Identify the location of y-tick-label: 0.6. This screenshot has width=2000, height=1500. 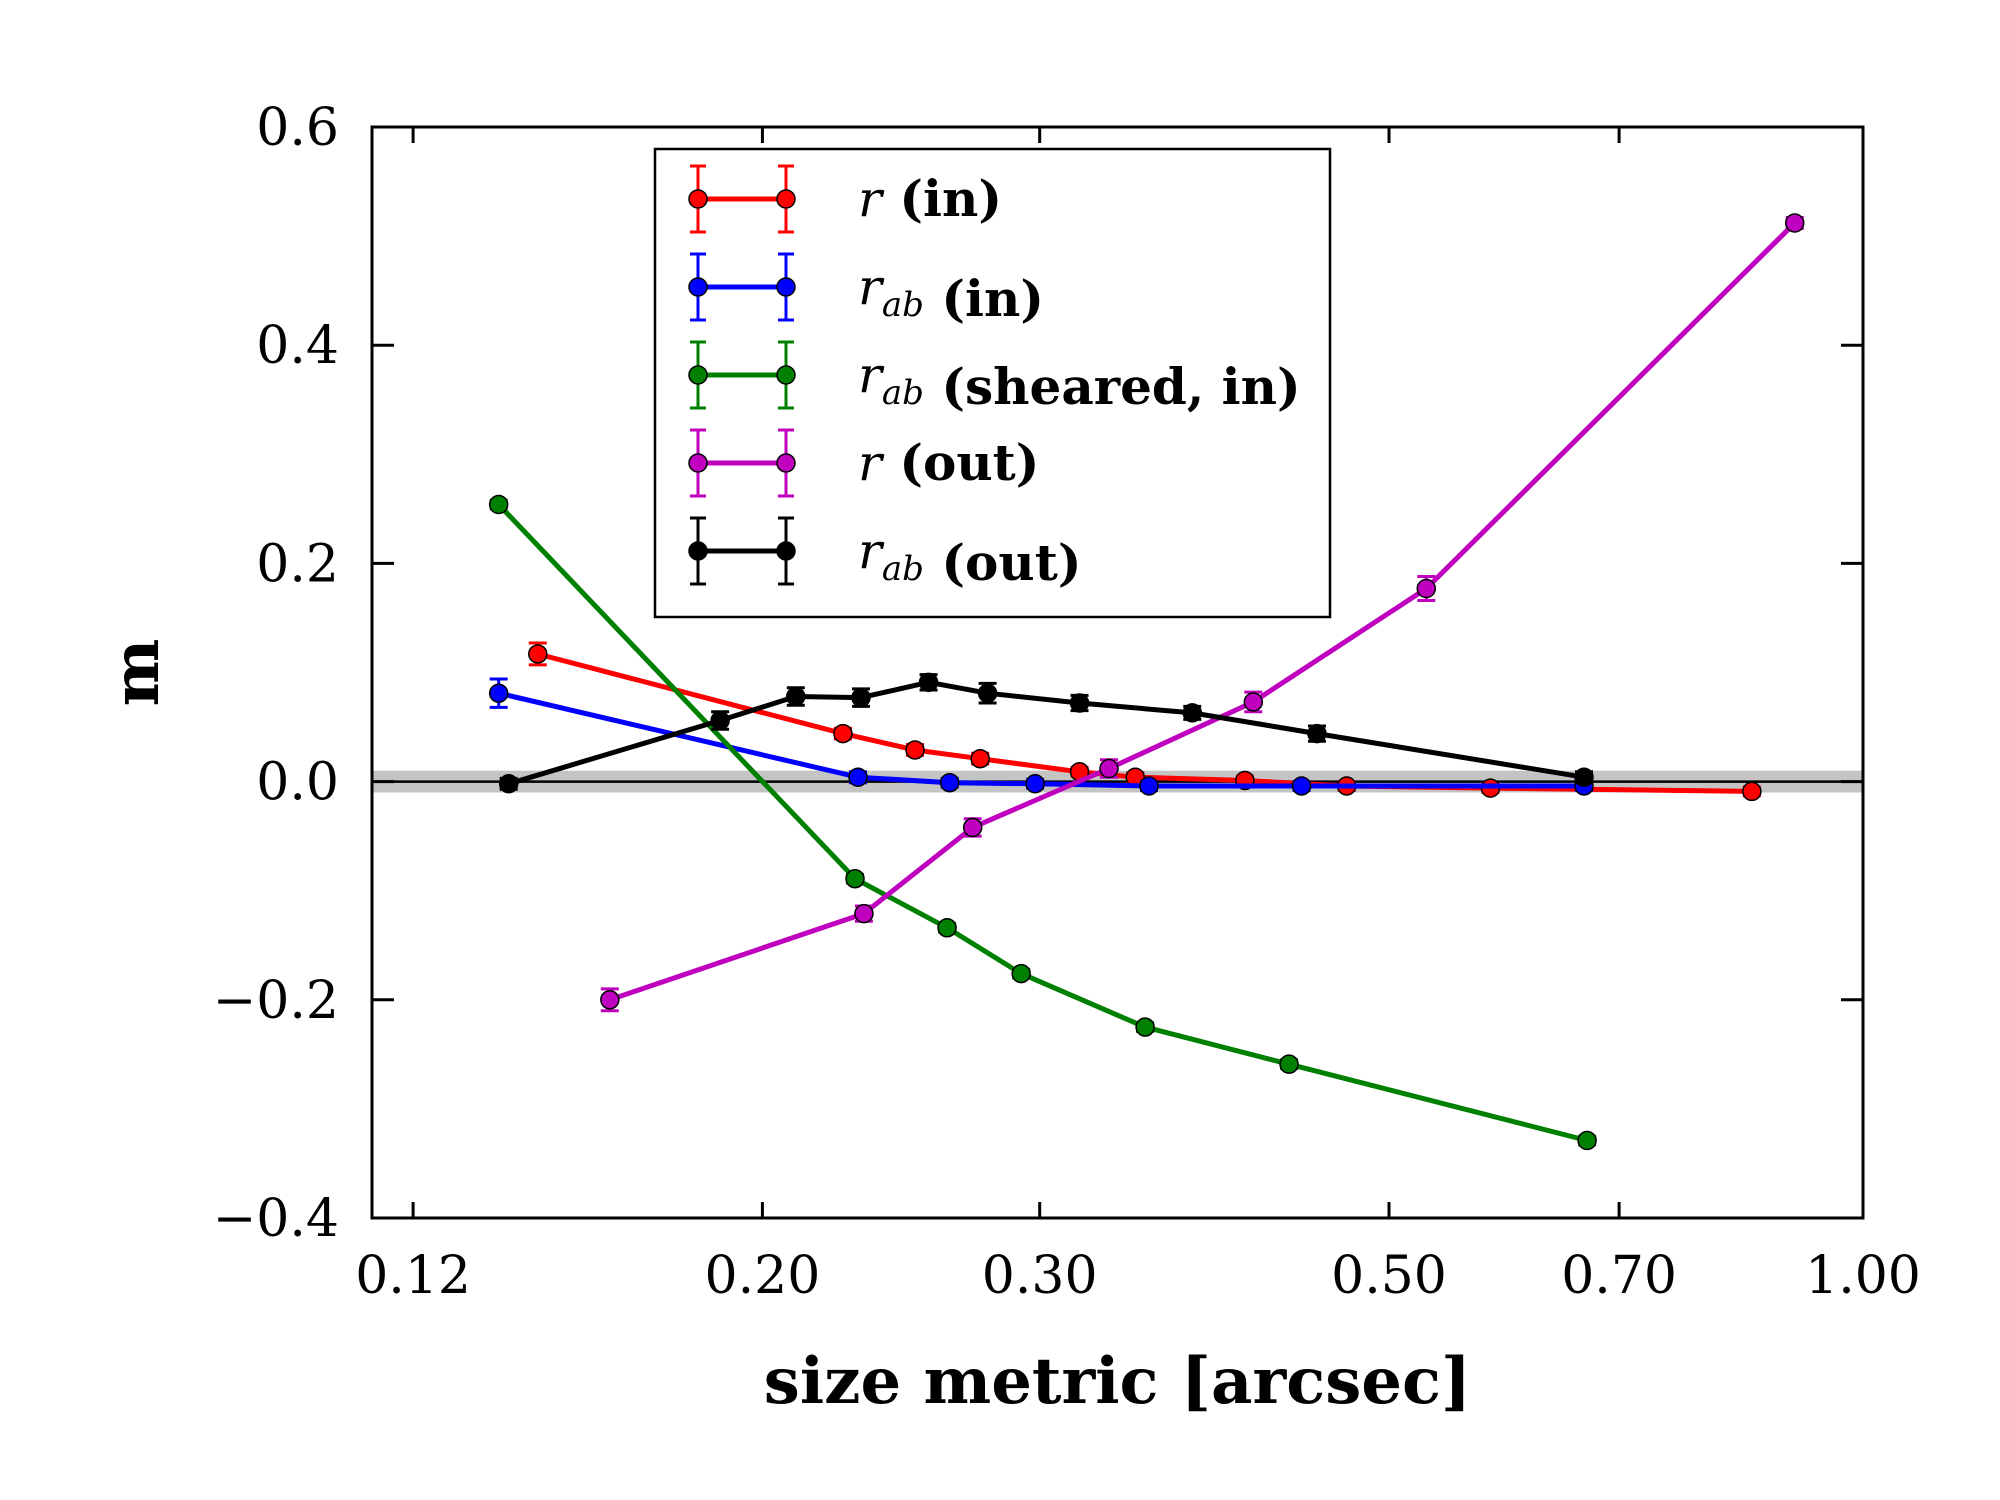
(297, 128).